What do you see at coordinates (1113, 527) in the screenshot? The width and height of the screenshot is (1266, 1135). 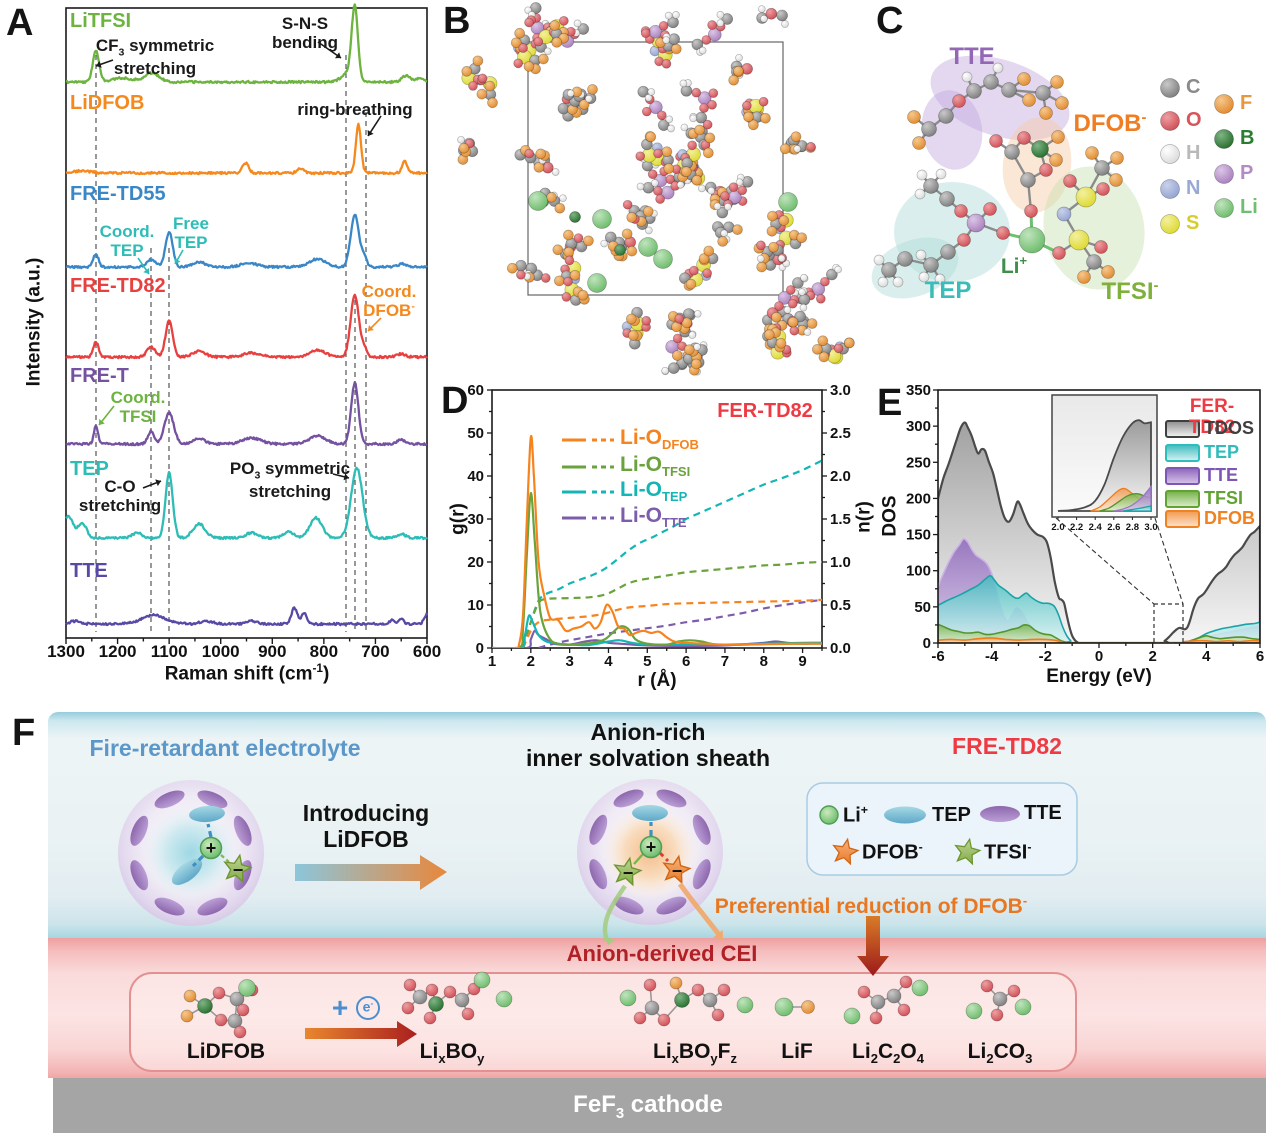 I see `inset-tick-label: 2.6` at bounding box center [1113, 527].